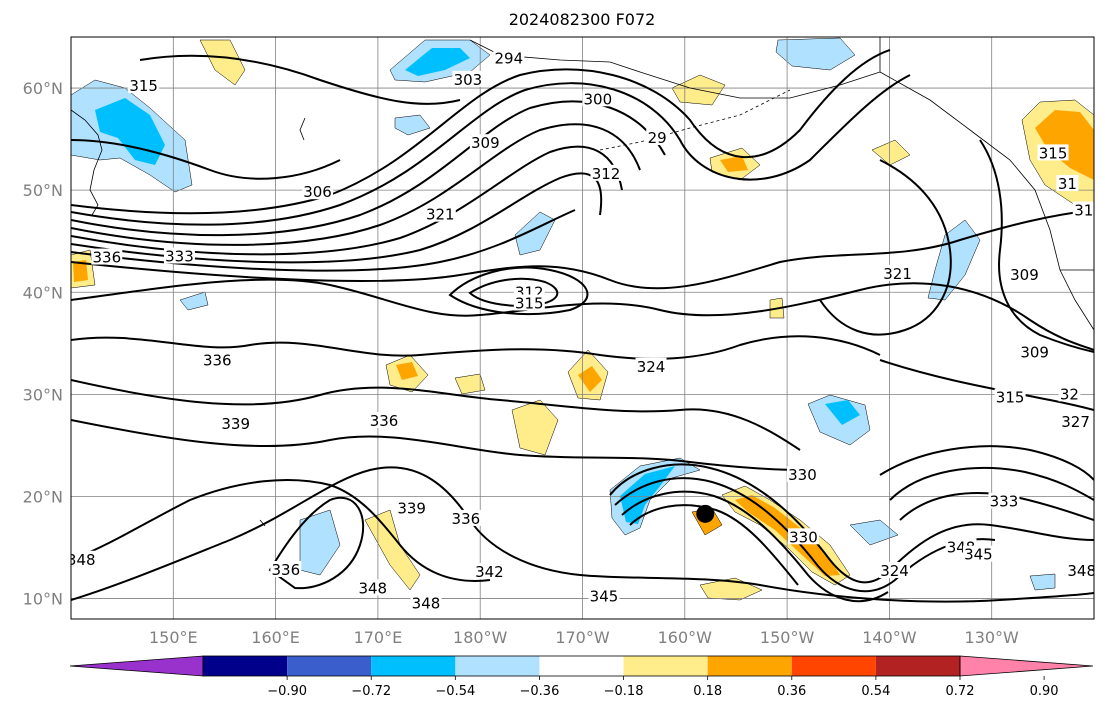 This screenshot has height=712, width=1105. I want to click on contour-label: 29, so click(657, 138).